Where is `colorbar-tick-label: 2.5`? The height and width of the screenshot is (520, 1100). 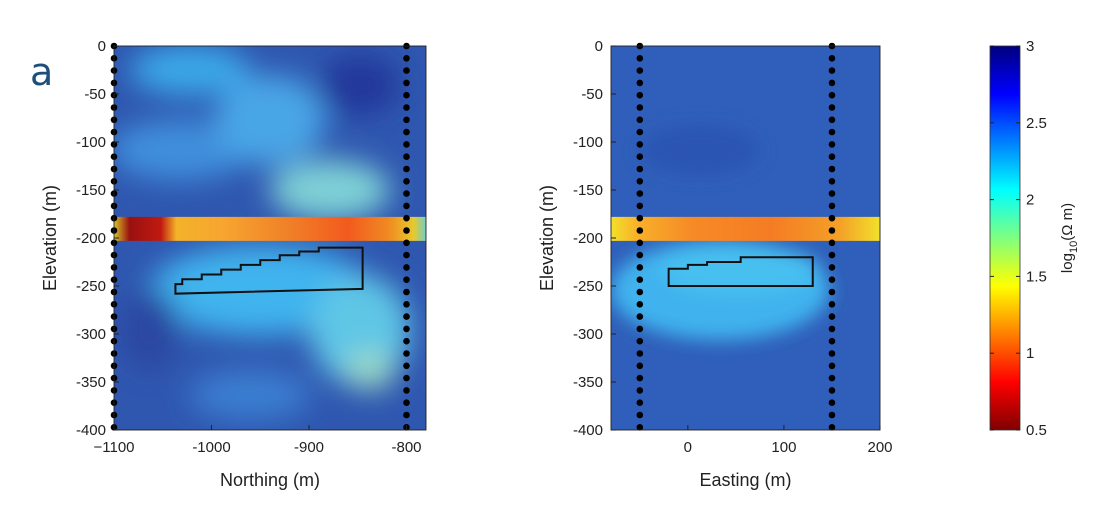 colorbar-tick-label: 2.5 is located at coordinates (1036, 123).